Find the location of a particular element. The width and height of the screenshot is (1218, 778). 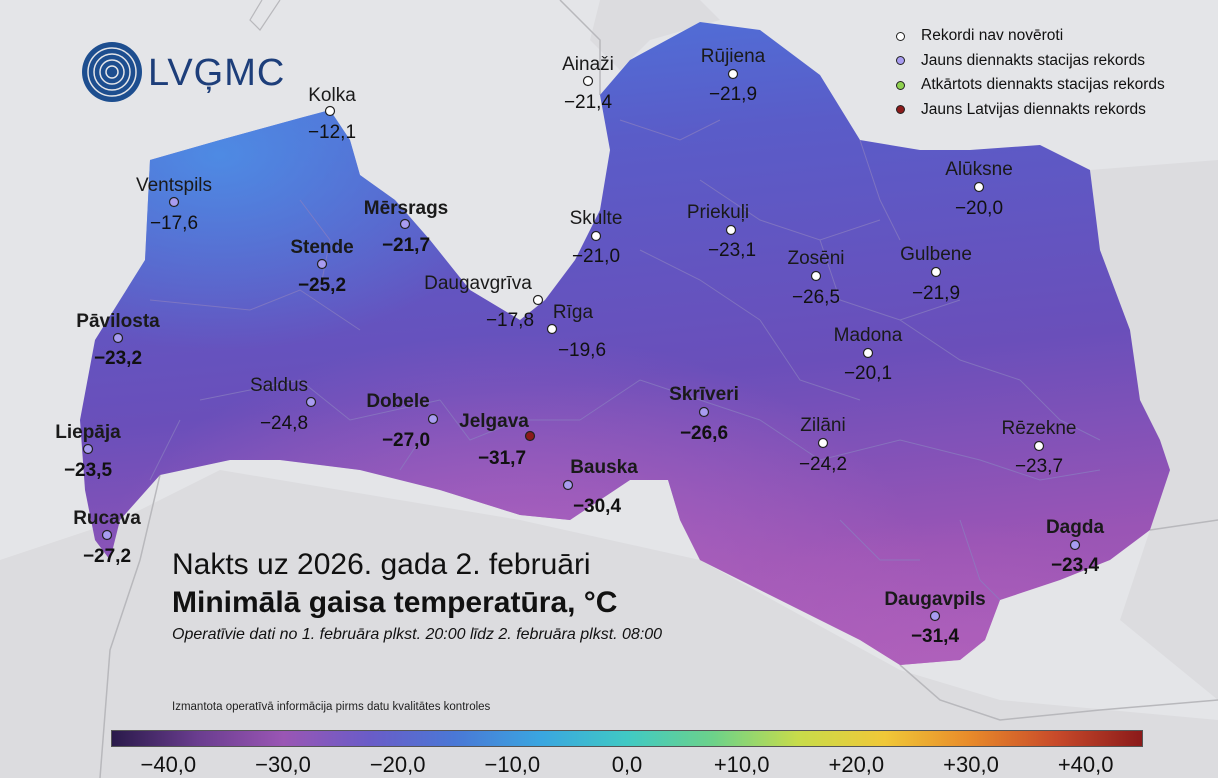

legend-item-latvia-record: Jauns Latvijas diennakts rekords is located at coordinates (1030, 110).